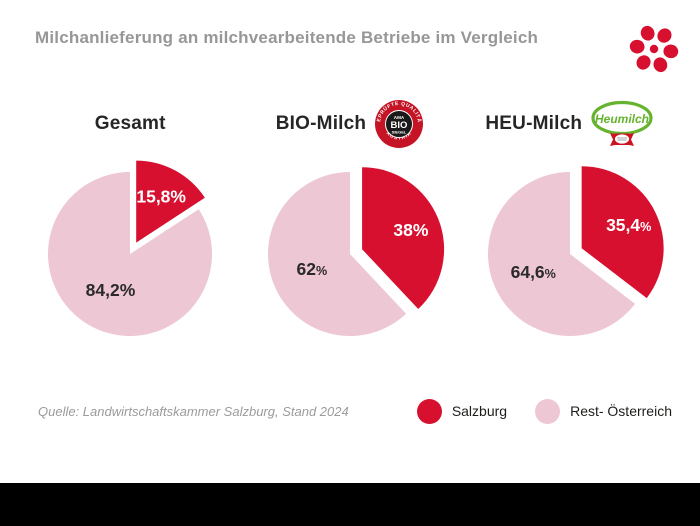  Describe the element at coordinates (321, 123) in the screenshot. I see `chart-title-bio: BIO-Milch` at that location.